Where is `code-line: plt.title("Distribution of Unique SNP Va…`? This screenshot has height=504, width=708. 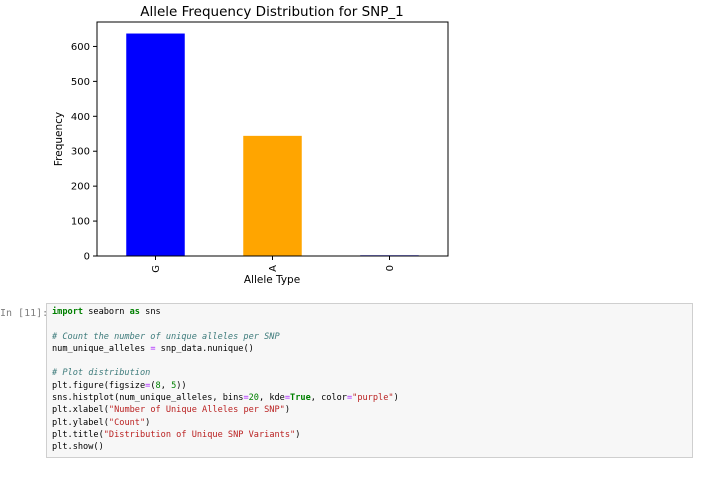 code-line: plt.title("Distribution of Unique SNP Va… is located at coordinates (372, 435).